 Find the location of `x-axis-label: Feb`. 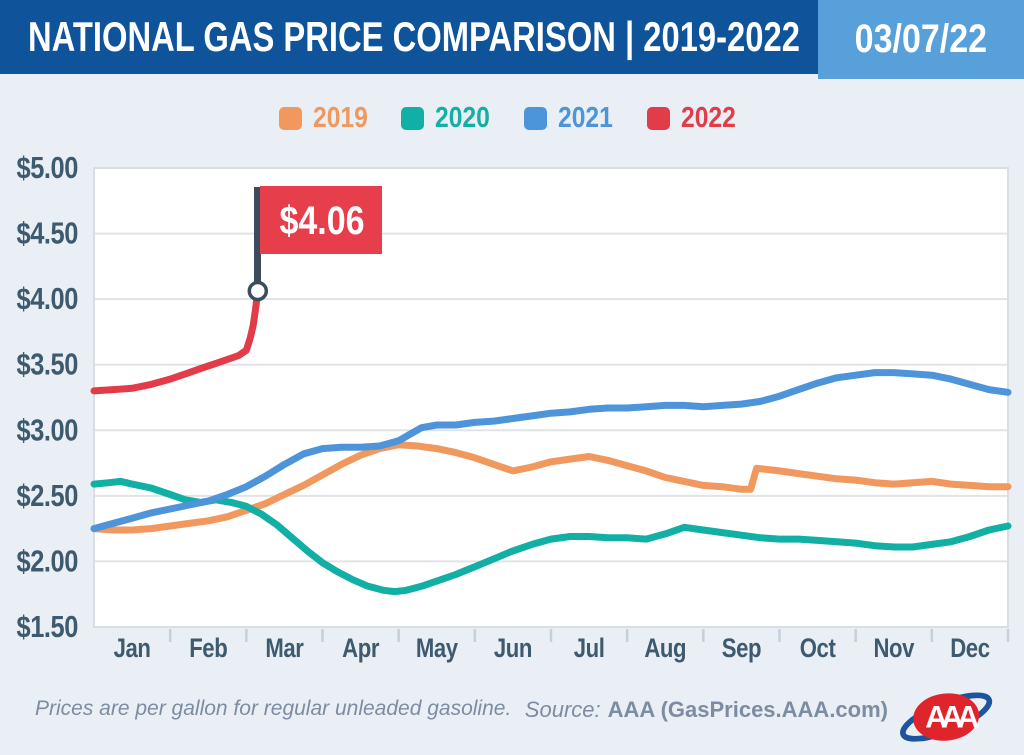

x-axis-label: Feb is located at coordinates (208, 649).